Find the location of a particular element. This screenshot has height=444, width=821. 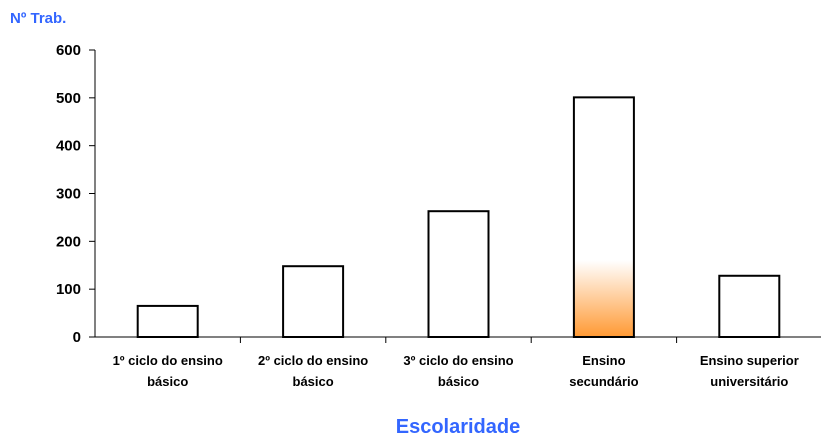

y-tick-label: 0 is located at coordinates (77, 337).